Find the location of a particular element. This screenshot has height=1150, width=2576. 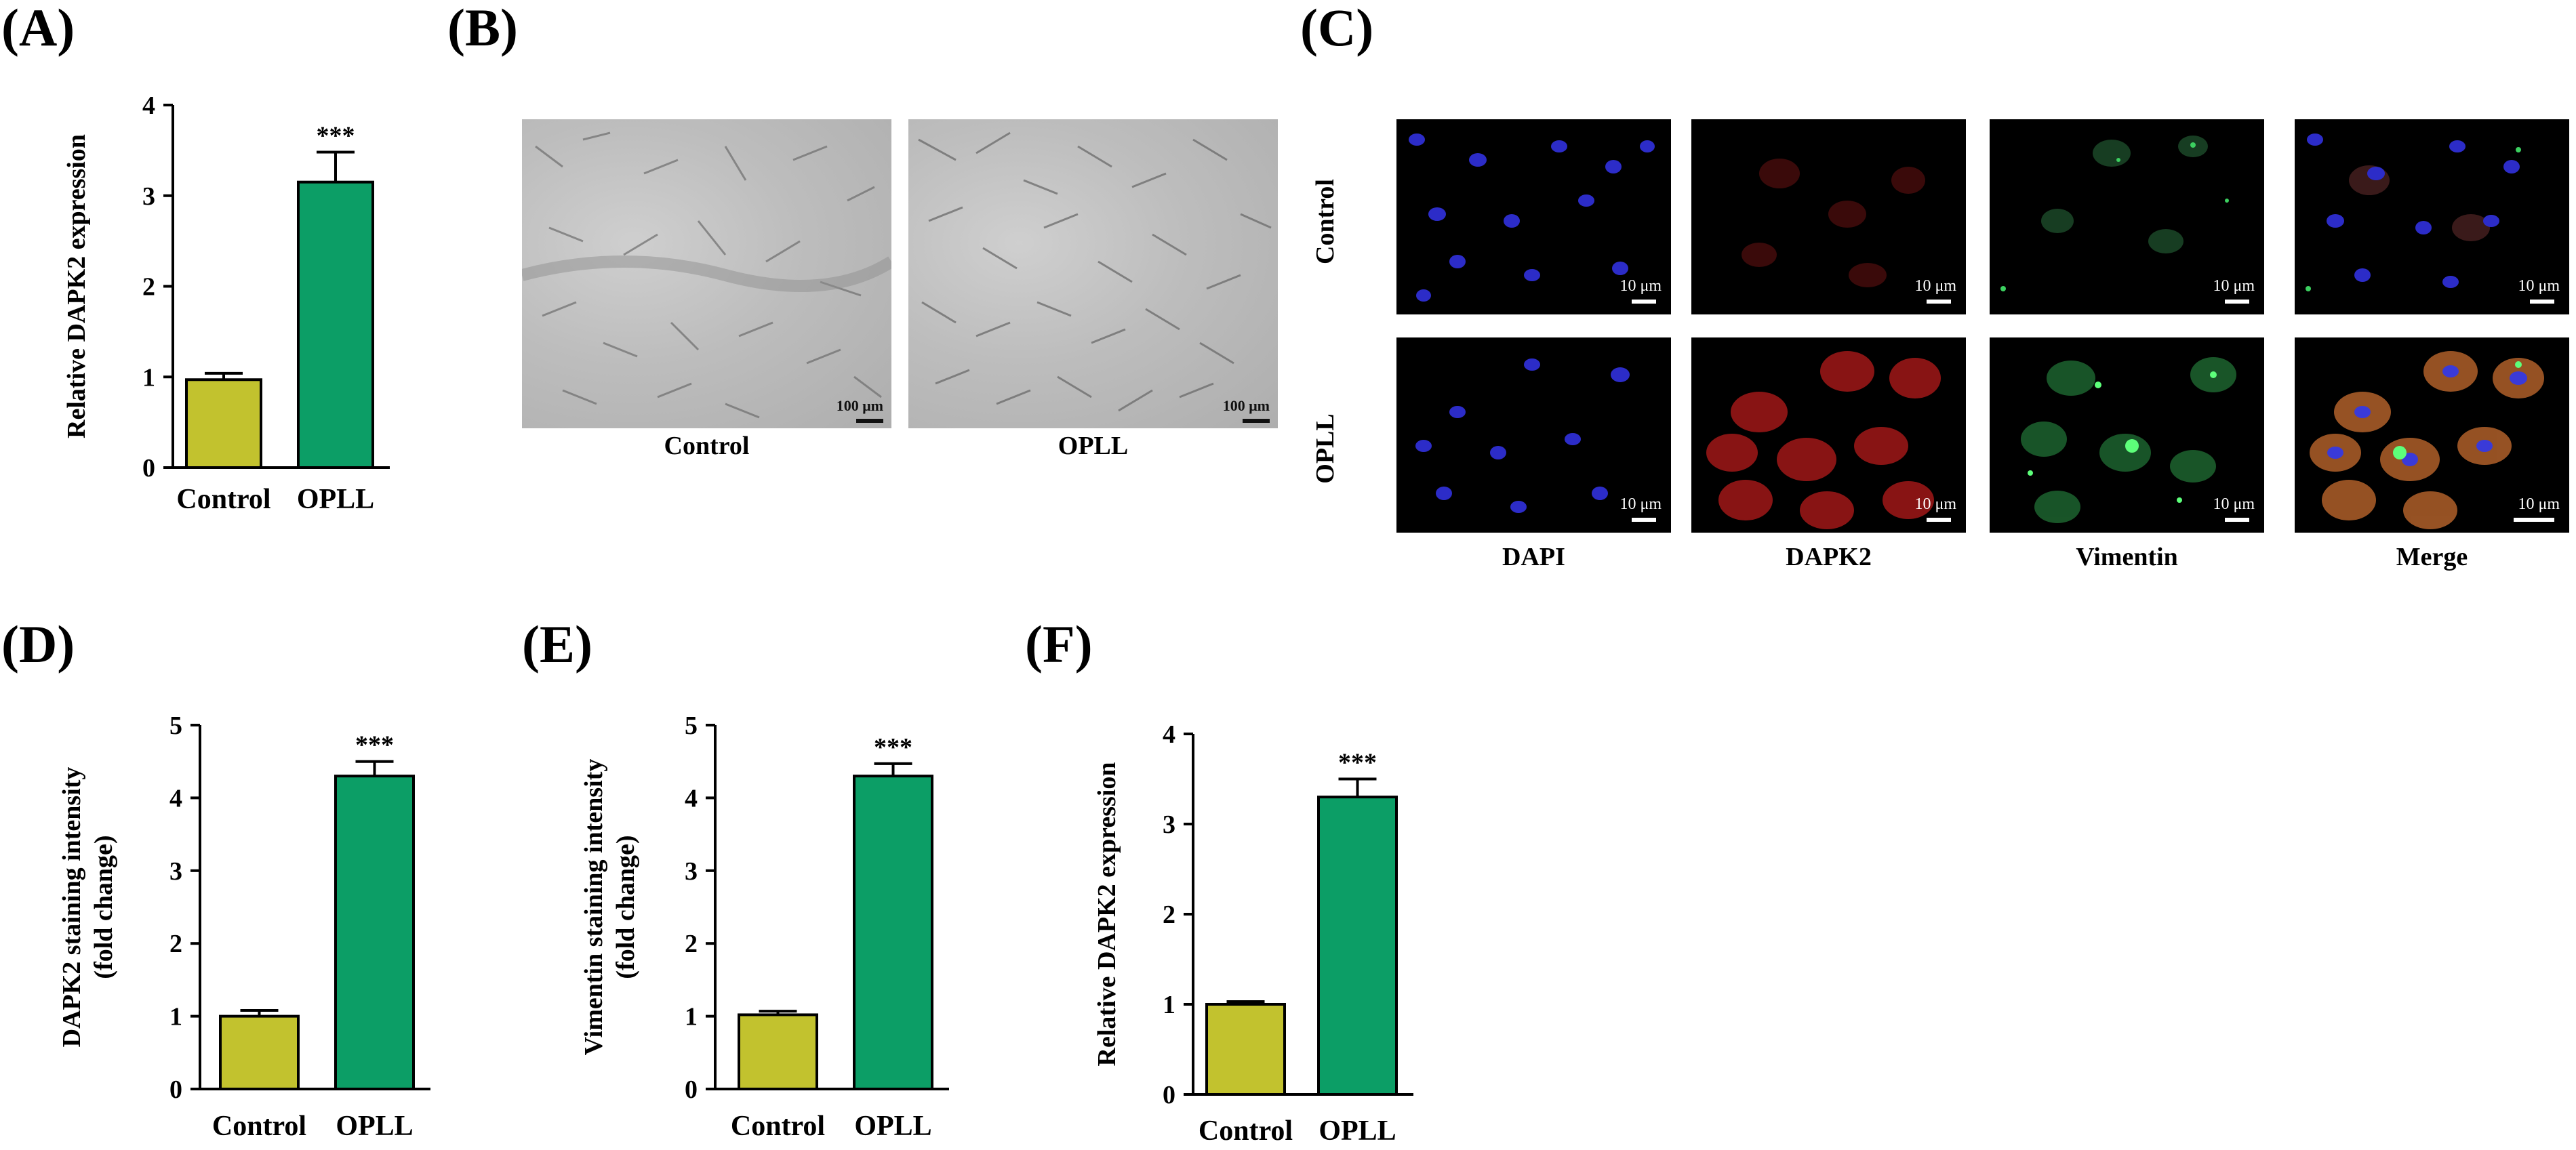

scale-label-control: 100 μm is located at coordinates (859, 405).